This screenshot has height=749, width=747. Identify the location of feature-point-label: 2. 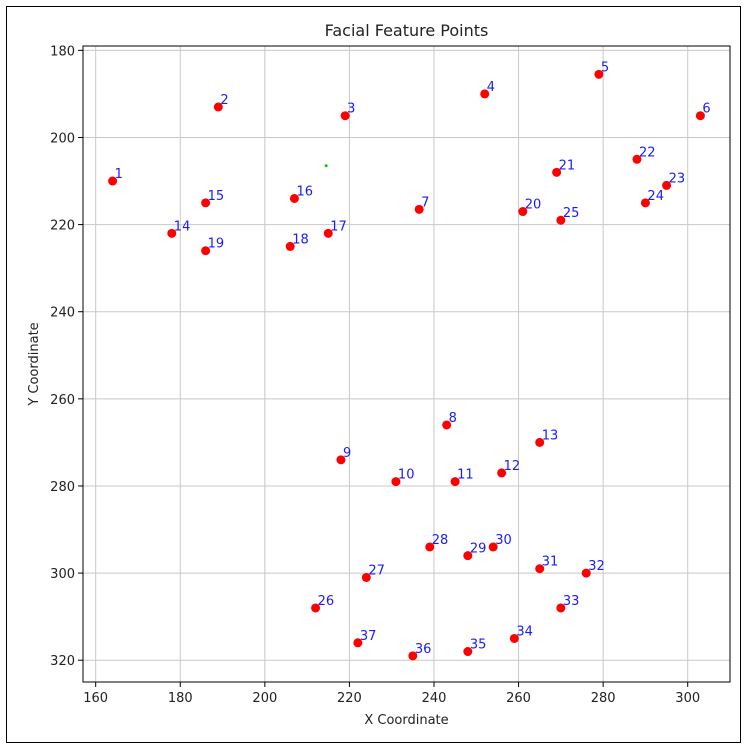
(224, 100).